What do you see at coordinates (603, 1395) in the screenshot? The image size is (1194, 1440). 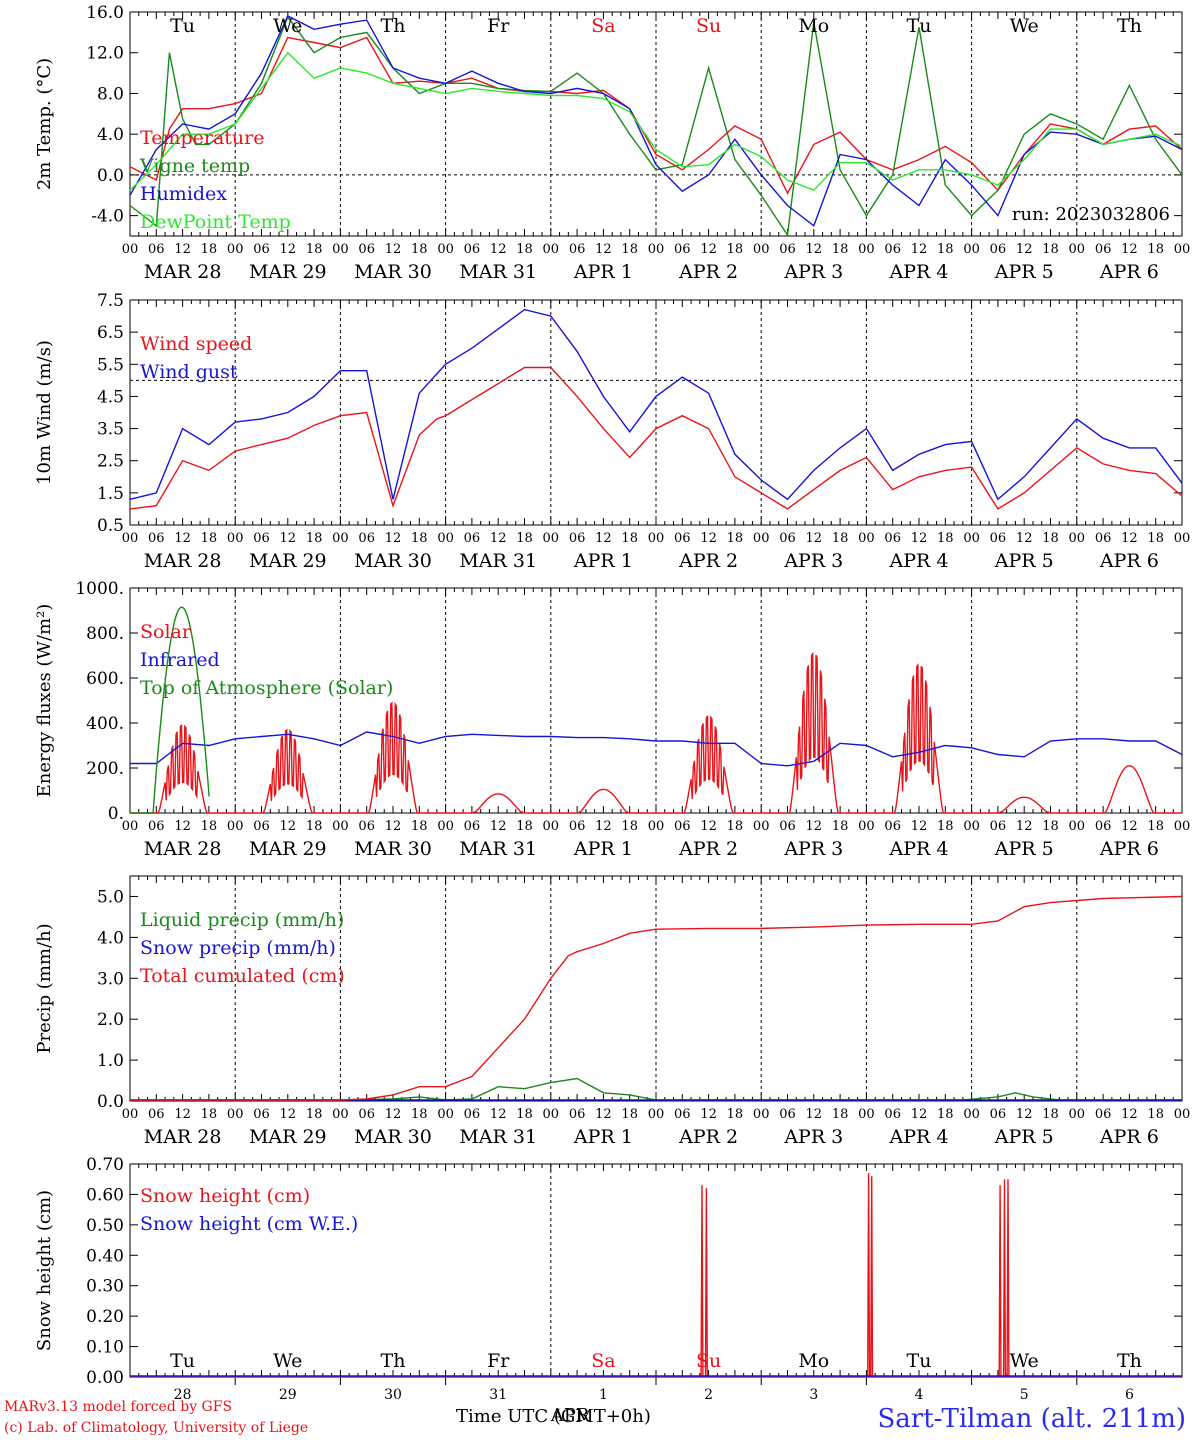 I see `date-number-label: 1` at bounding box center [603, 1395].